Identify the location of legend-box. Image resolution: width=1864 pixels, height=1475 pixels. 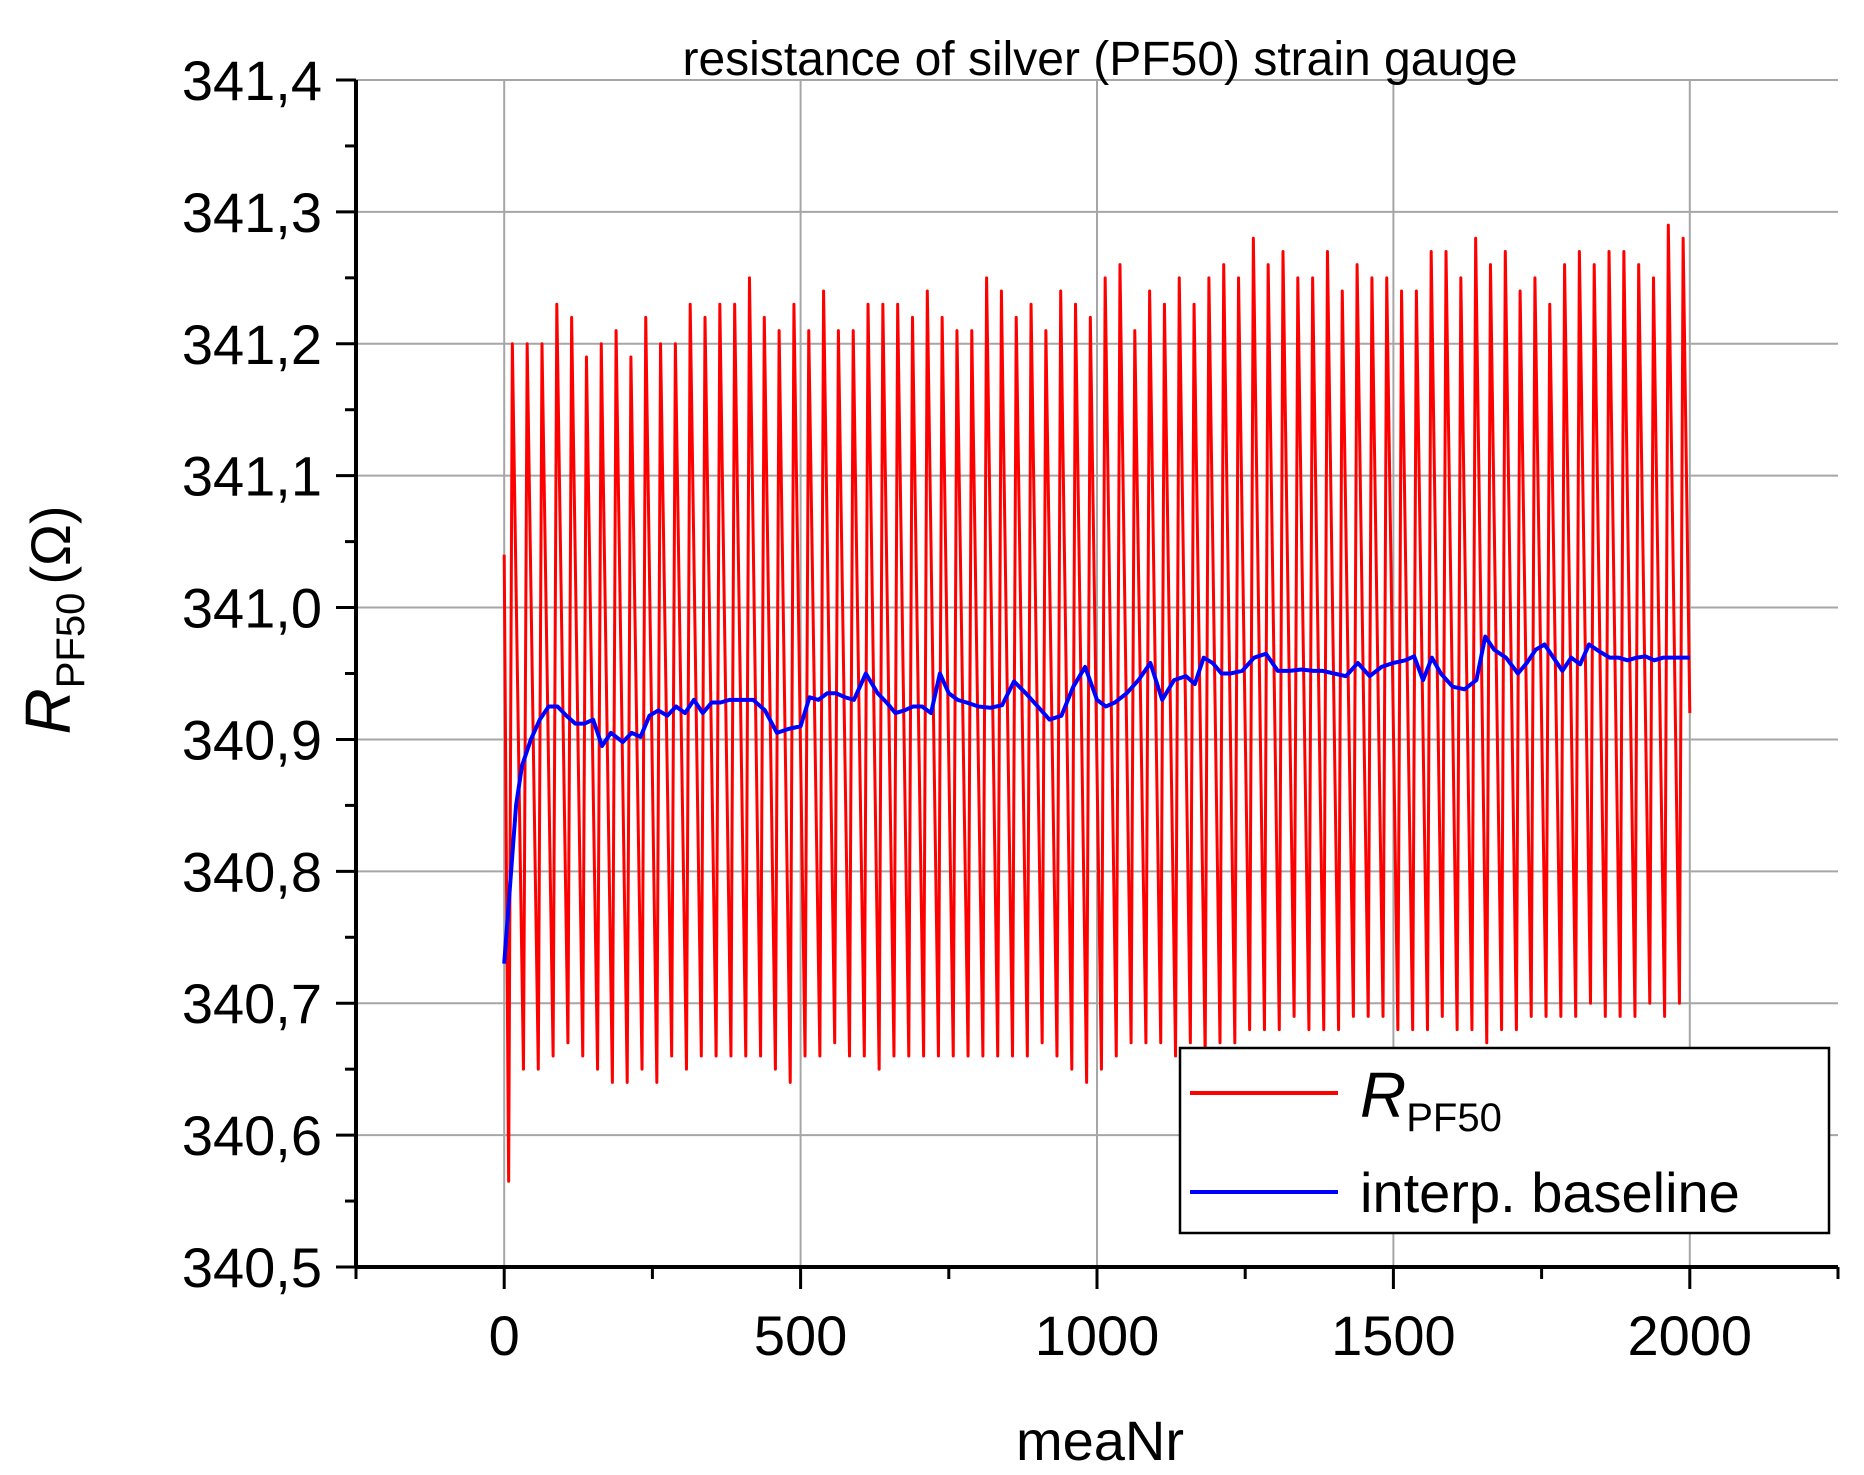
(1504, 1140).